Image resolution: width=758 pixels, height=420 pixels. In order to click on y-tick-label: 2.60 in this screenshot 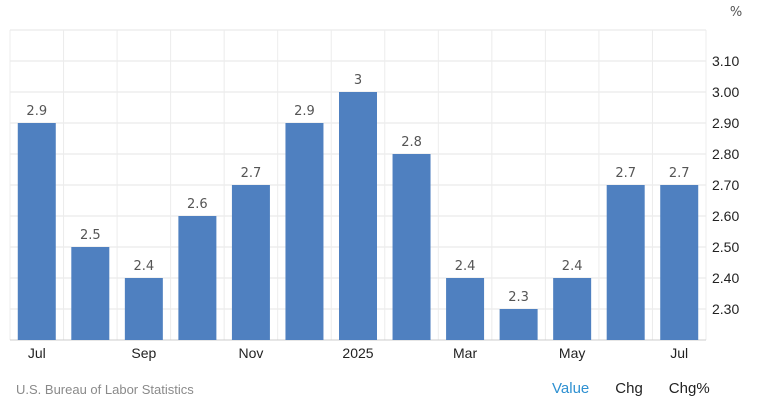, I will do `click(725, 216)`.